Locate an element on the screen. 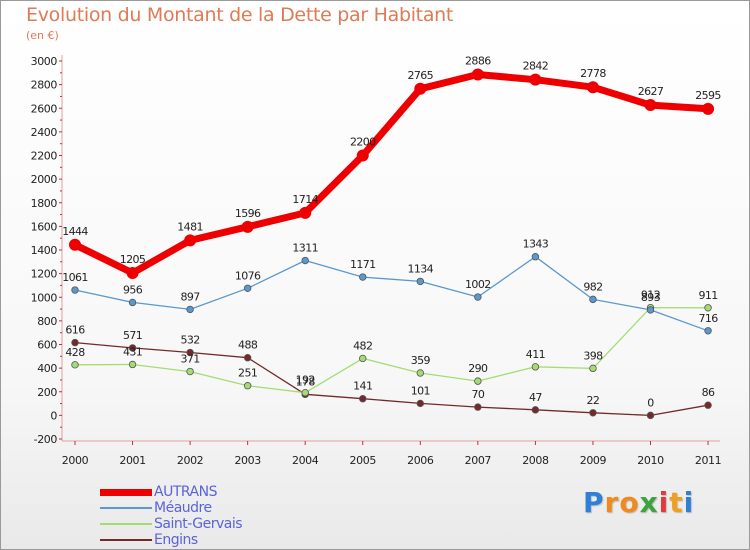 This screenshot has height=550, width=750. y-tick-label: 2200 is located at coordinates (44, 156).